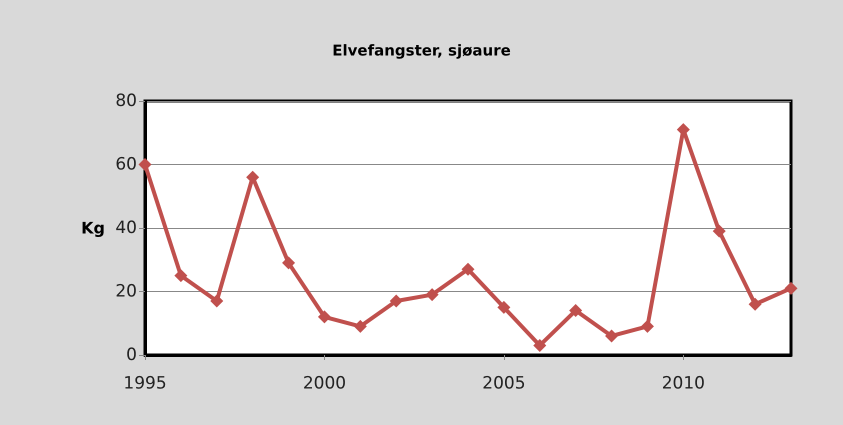 The image size is (843, 425). I want to click on y-tick-label: 80, so click(126, 101).